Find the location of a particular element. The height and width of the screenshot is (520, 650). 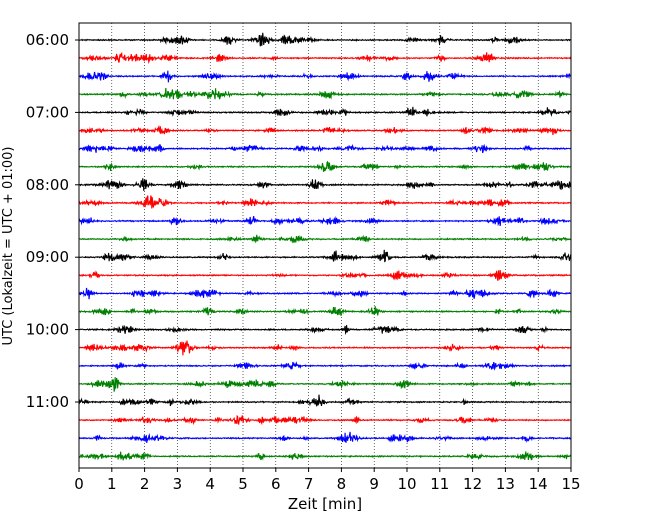

x-tick-label: 11 is located at coordinates (439, 484).